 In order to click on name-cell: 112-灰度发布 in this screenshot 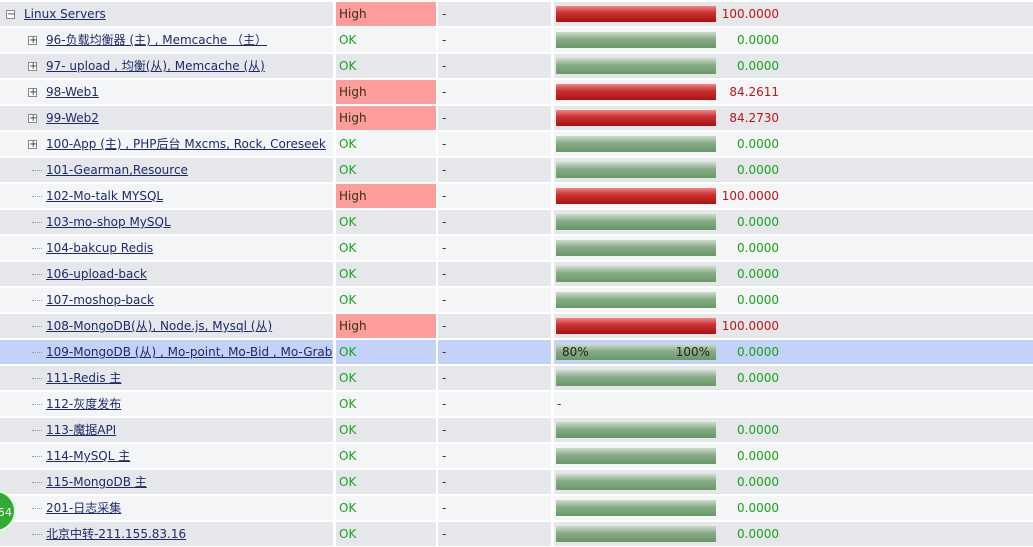, I will do `click(166, 404)`.